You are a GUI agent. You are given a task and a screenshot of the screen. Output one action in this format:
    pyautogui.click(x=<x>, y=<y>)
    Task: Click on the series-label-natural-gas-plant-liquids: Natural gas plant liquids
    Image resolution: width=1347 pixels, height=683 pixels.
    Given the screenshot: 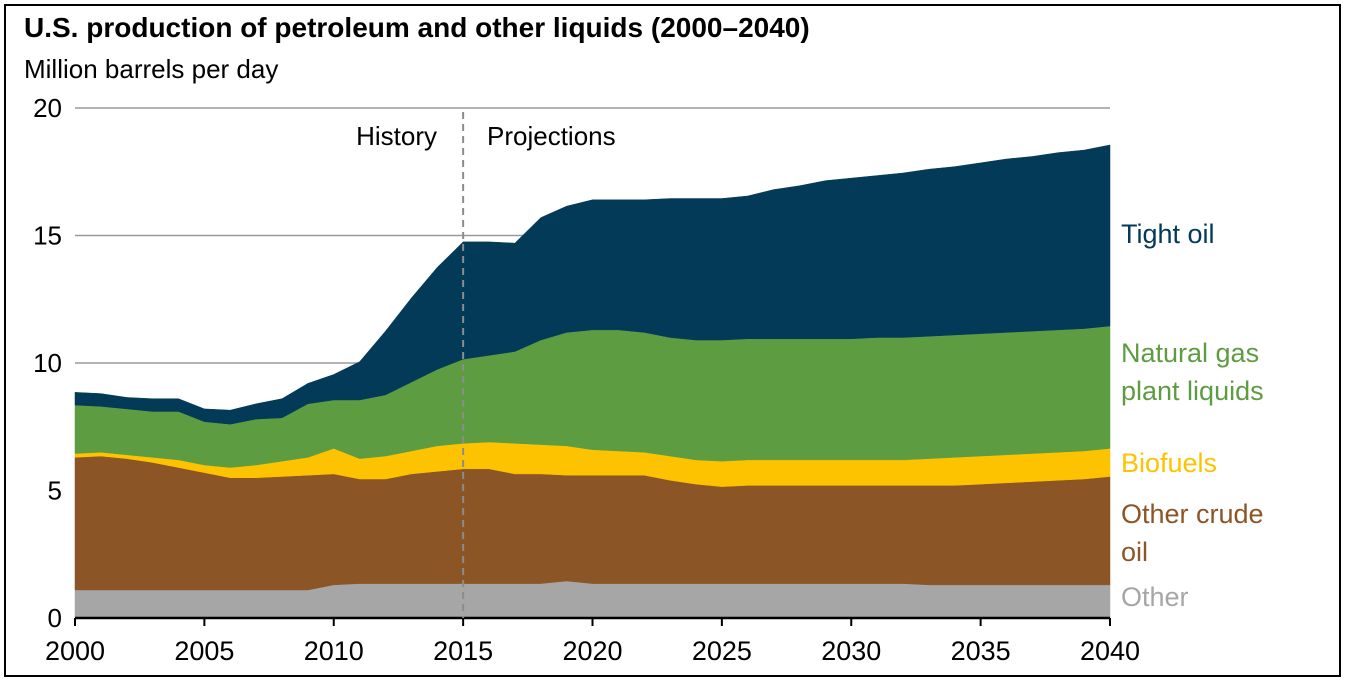 What is the action you would take?
    pyautogui.click(x=1192, y=372)
    